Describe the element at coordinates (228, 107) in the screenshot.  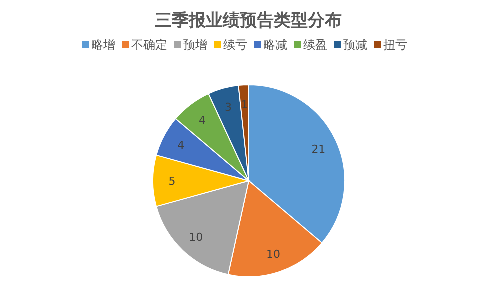
I see `data-label: 3` at that location.